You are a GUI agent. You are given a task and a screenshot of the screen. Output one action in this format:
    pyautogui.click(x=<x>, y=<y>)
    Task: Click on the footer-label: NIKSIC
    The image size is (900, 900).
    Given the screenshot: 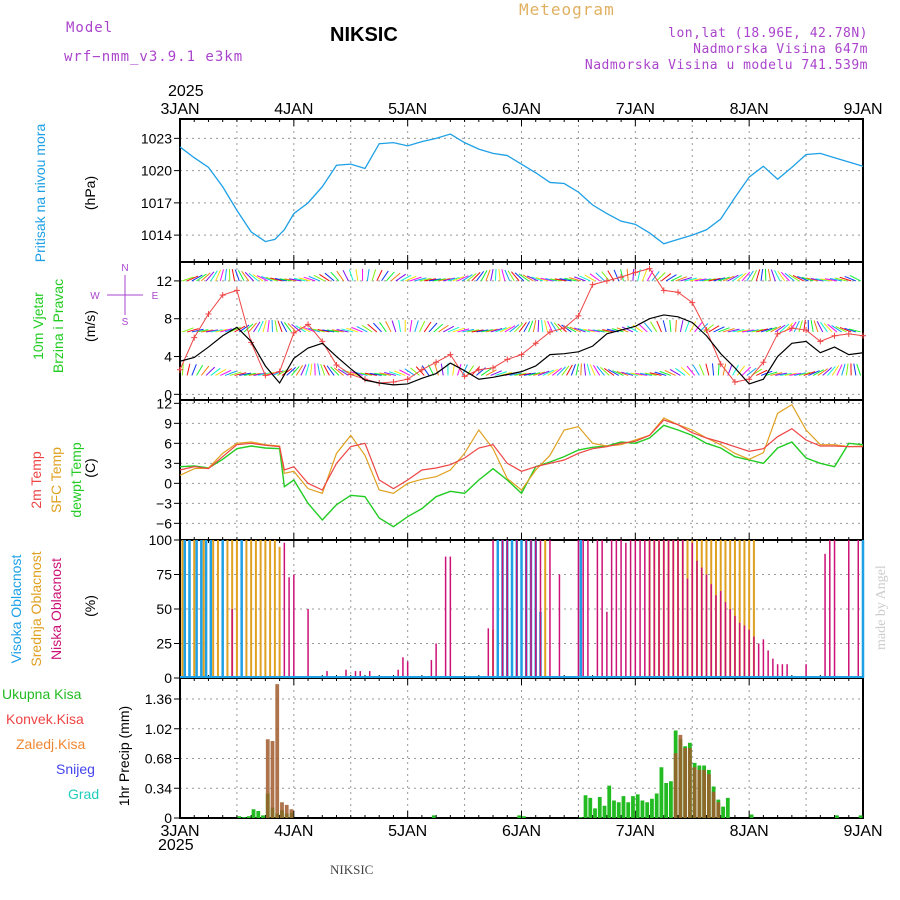 What is the action you would take?
    pyautogui.click(x=352, y=869)
    